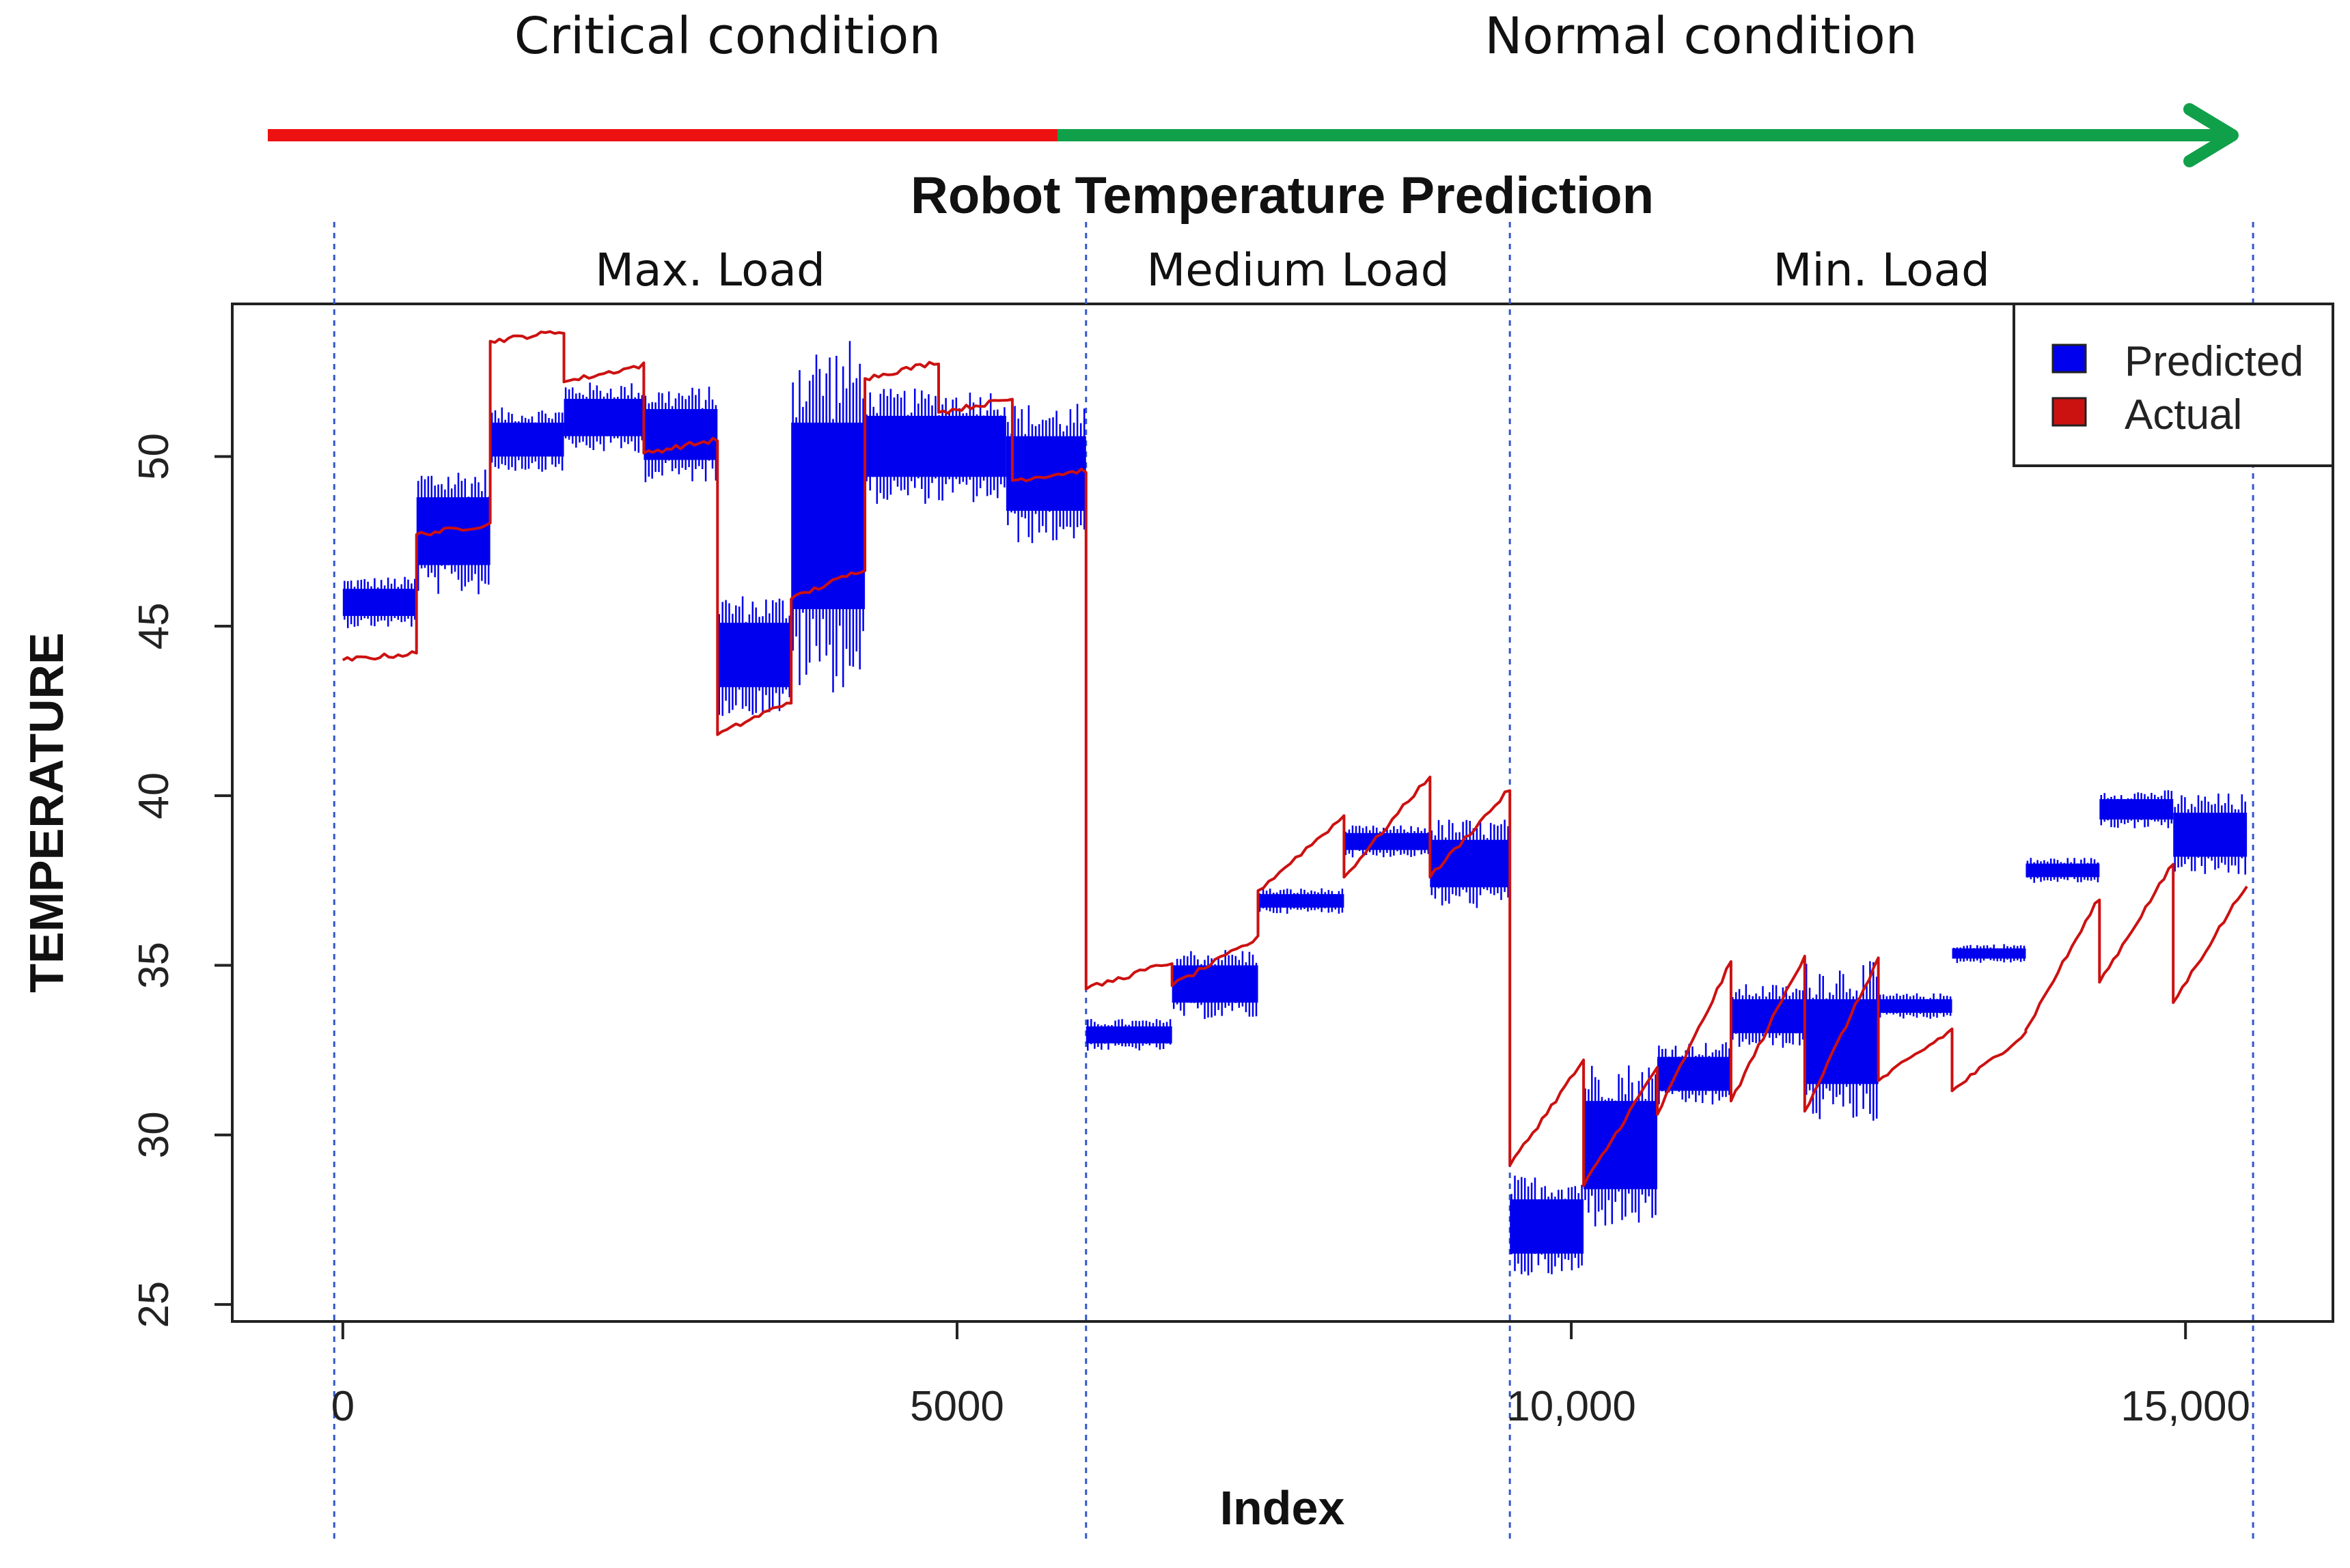 The width and height of the screenshot is (2350, 1568). I want to click on condition-header: Critical condition Normal condition, so click(1253, 87).